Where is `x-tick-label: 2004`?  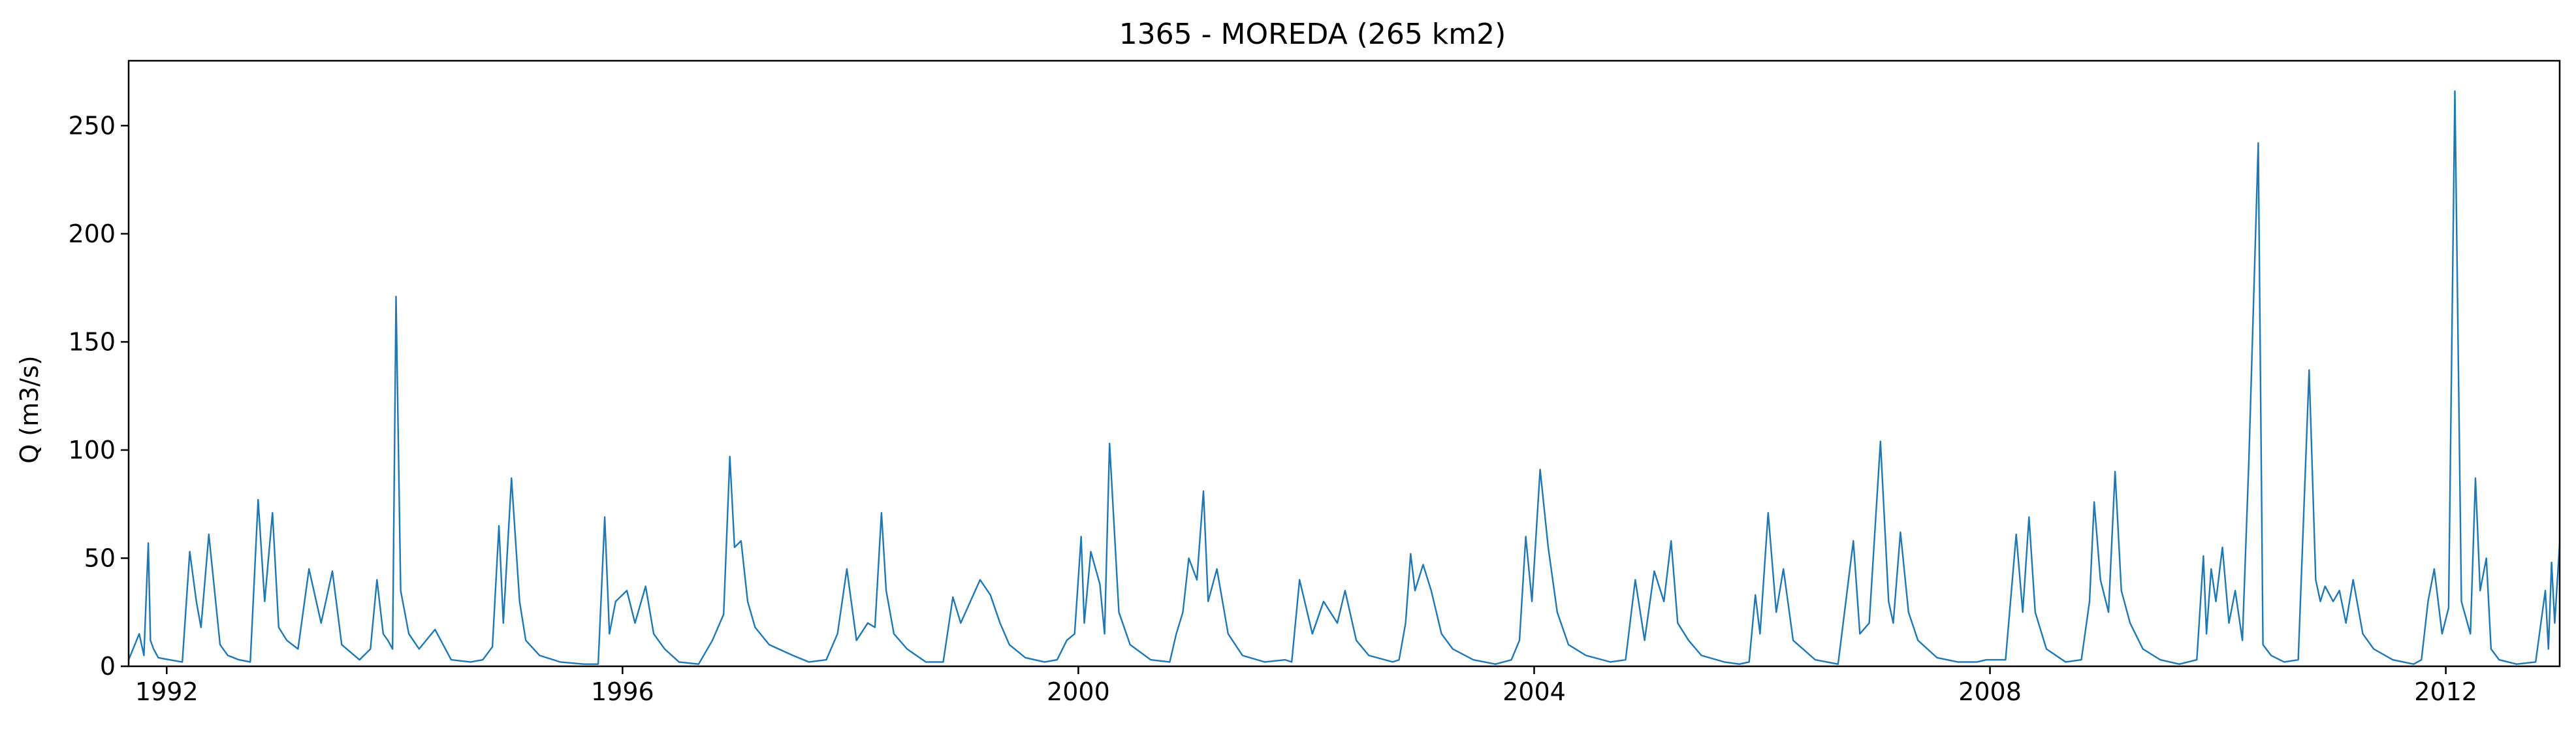
x-tick-label: 2004 is located at coordinates (1534, 691).